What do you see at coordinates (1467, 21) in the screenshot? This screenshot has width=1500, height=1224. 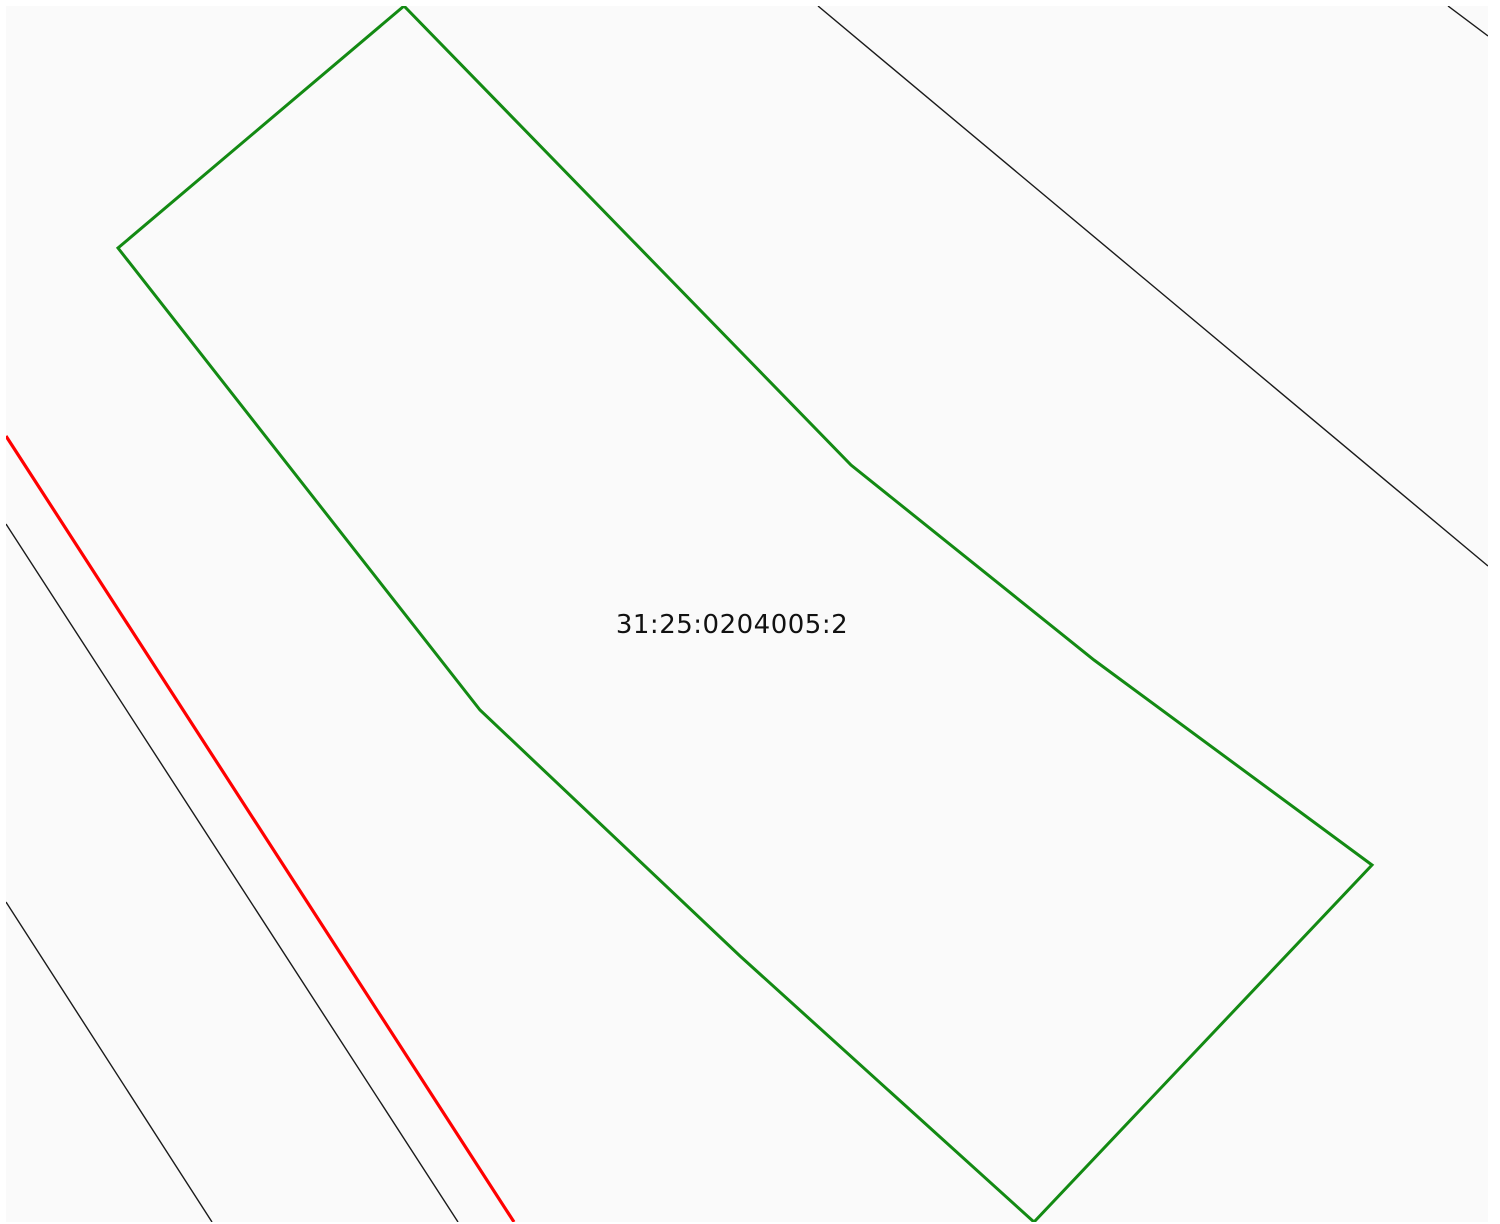 I see `neighbor-line-top-corner` at bounding box center [1467, 21].